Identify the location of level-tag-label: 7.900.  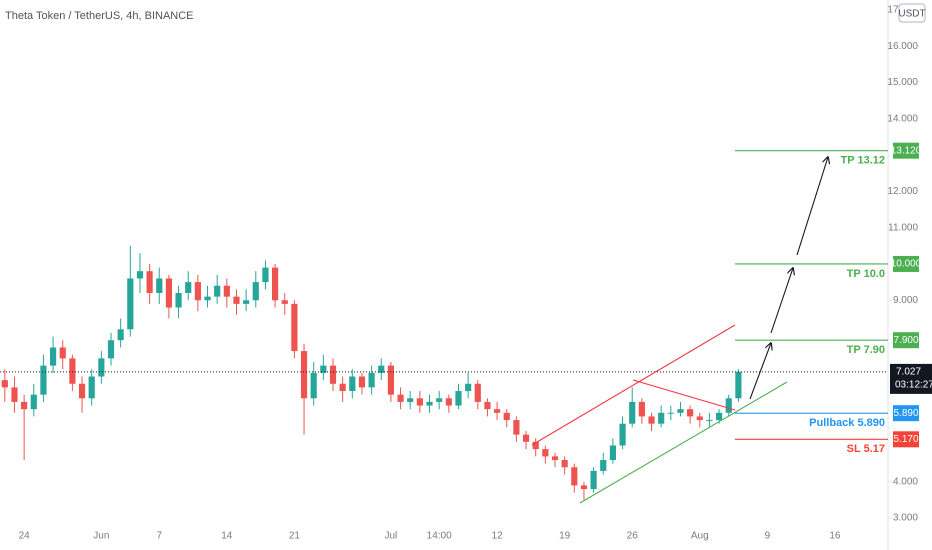
(905, 340).